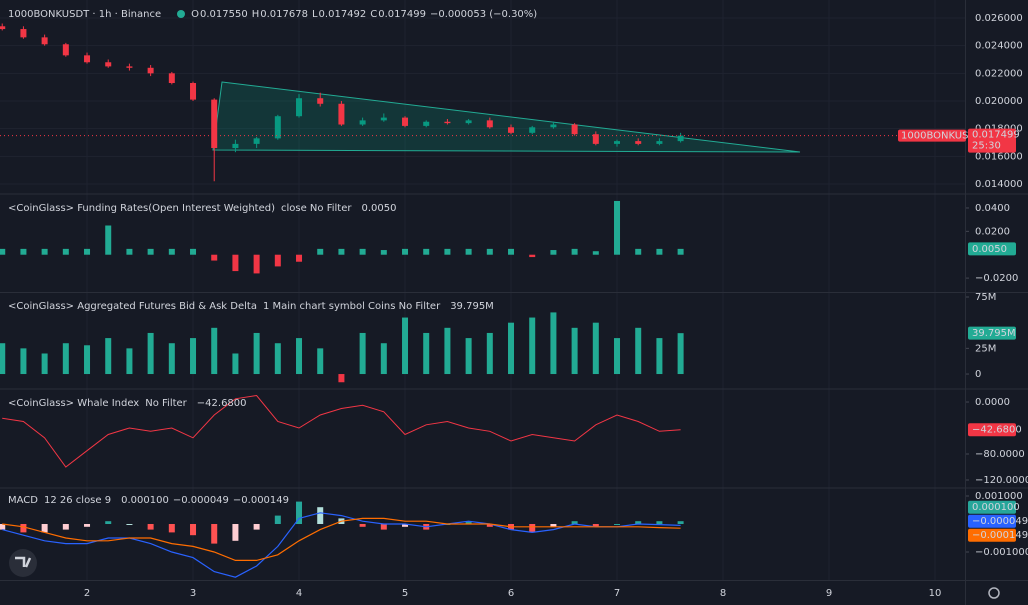 Image resolution: width=1028 pixels, height=605 pixels. What do you see at coordinates (985, 348) in the screenshot?
I see `y-tick-label: 25M` at bounding box center [985, 348].